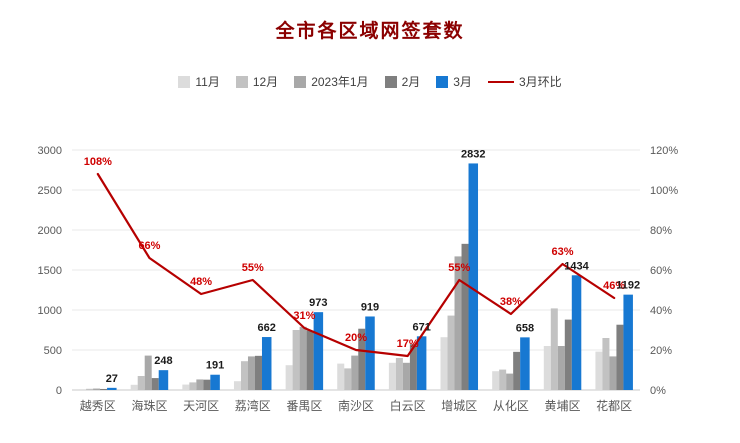 The height and width of the screenshot is (443, 740). I want to click on bar-value-label: 191, so click(215, 366).